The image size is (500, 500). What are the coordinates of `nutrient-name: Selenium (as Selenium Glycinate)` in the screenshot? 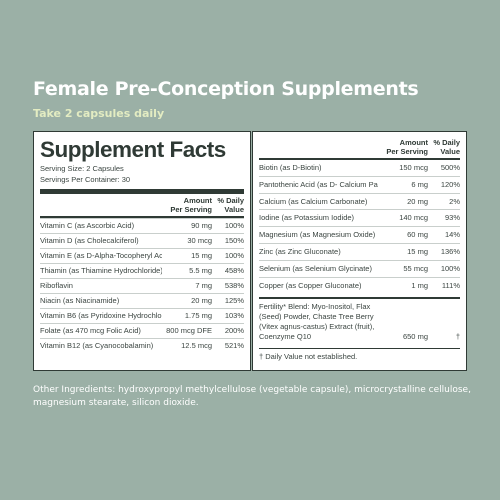 It's located at (315, 268).